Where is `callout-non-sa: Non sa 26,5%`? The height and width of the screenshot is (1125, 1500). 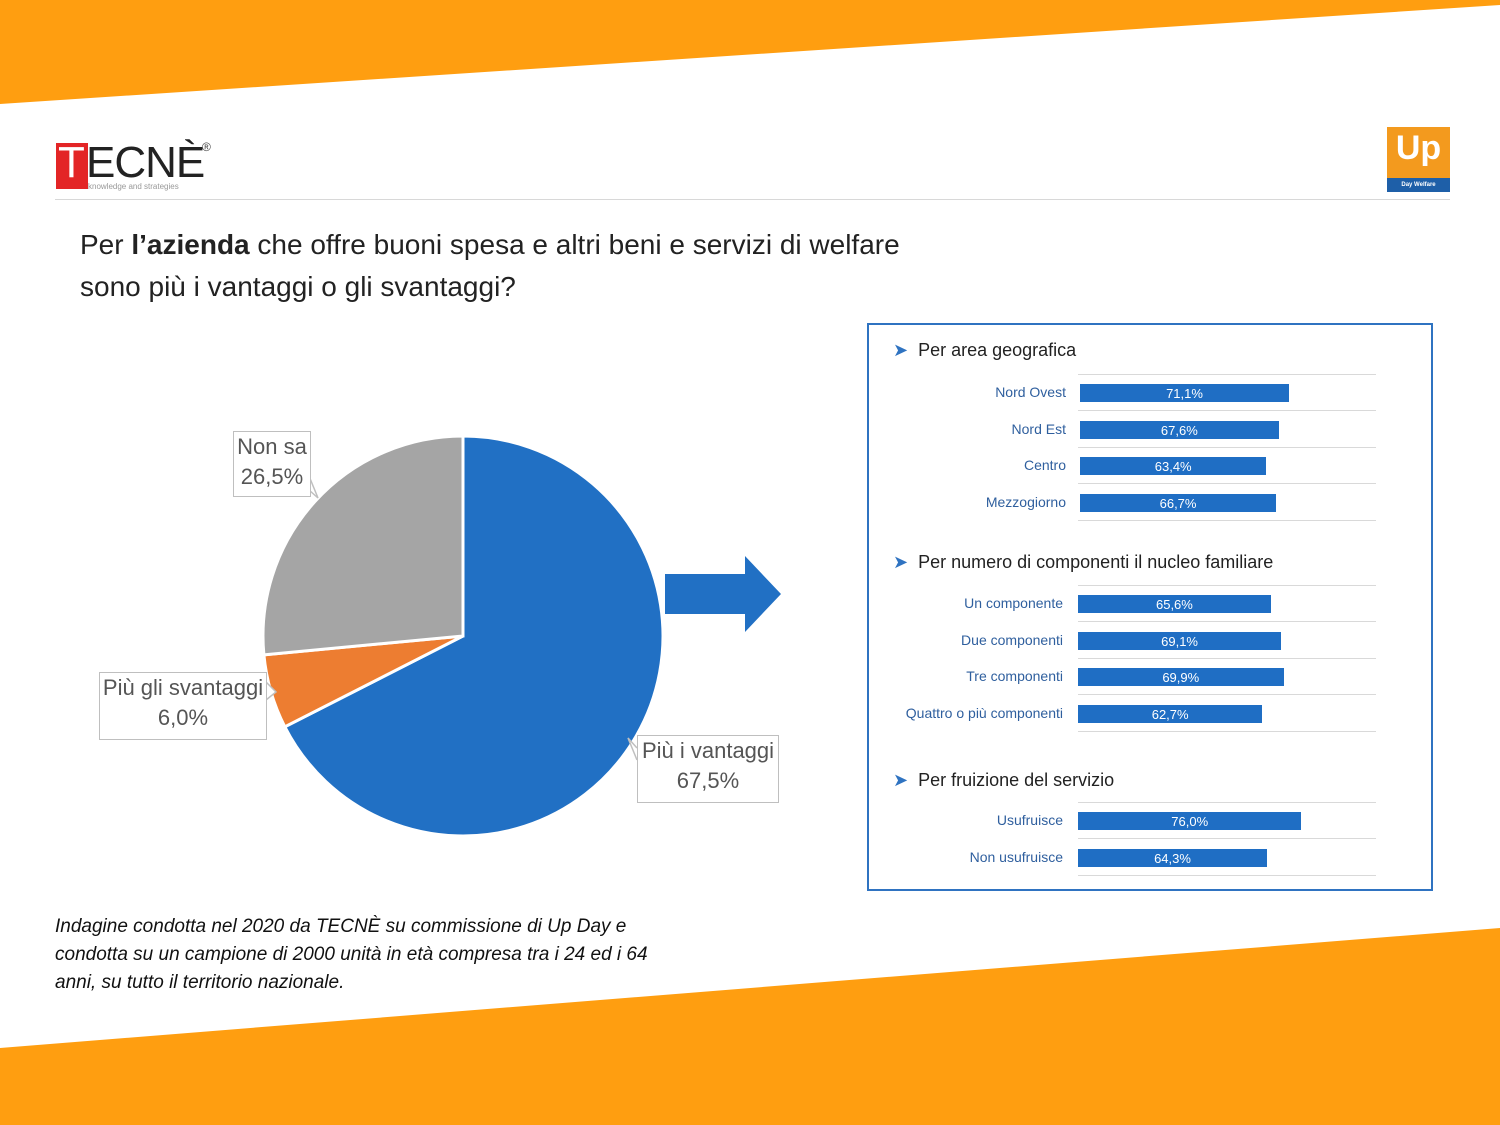 callout-non-sa: Non sa 26,5% is located at coordinates (272, 464).